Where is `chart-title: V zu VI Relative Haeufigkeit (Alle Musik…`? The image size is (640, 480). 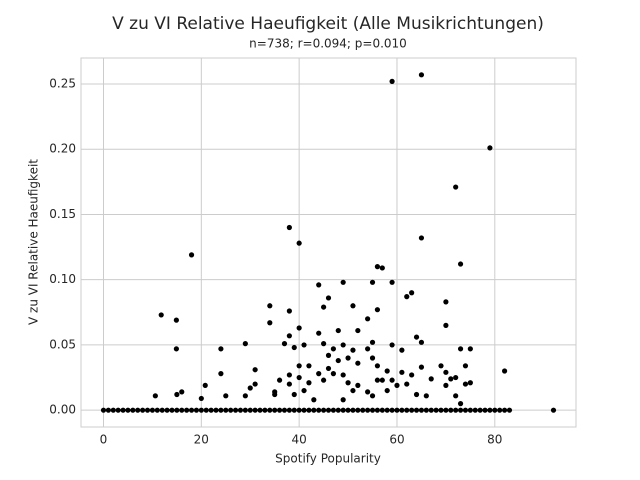
chart-title: V zu VI Relative Haeufigkeit (Alle Musik… is located at coordinates (328, 24).